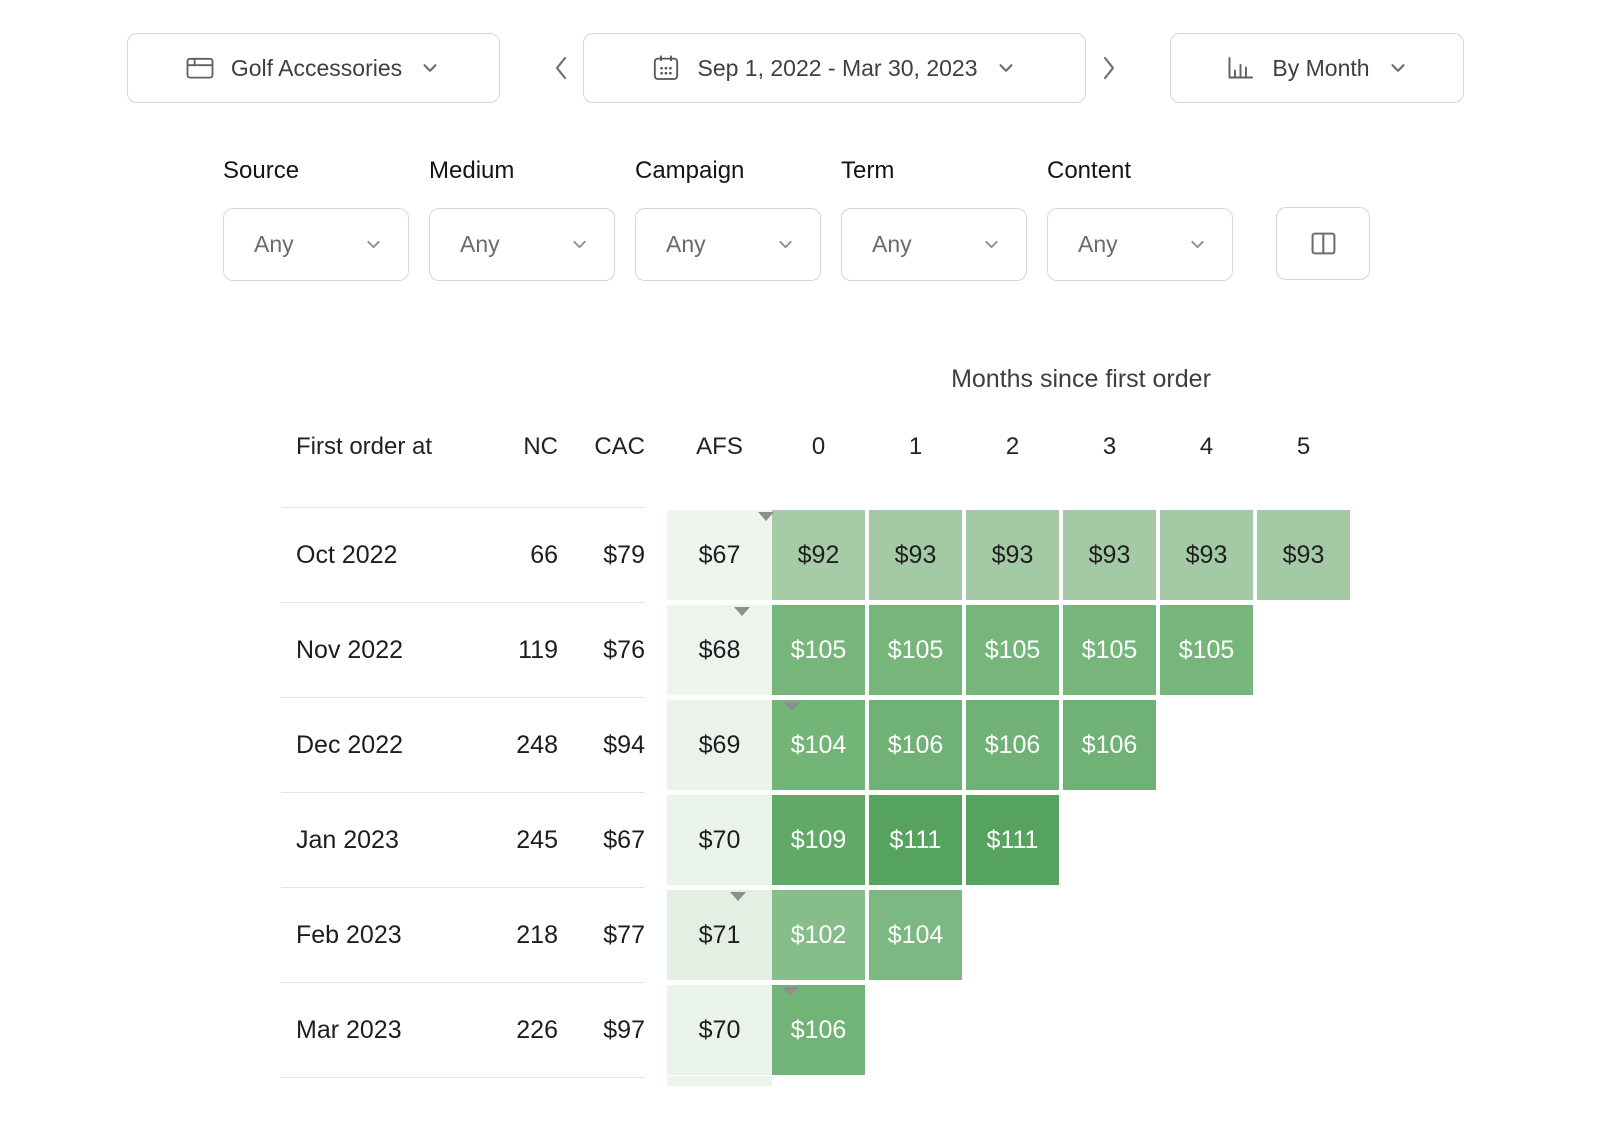 The image size is (1616, 1128). What do you see at coordinates (728, 244) in the screenshot?
I see `campaign-filter-dropdown: Any` at bounding box center [728, 244].